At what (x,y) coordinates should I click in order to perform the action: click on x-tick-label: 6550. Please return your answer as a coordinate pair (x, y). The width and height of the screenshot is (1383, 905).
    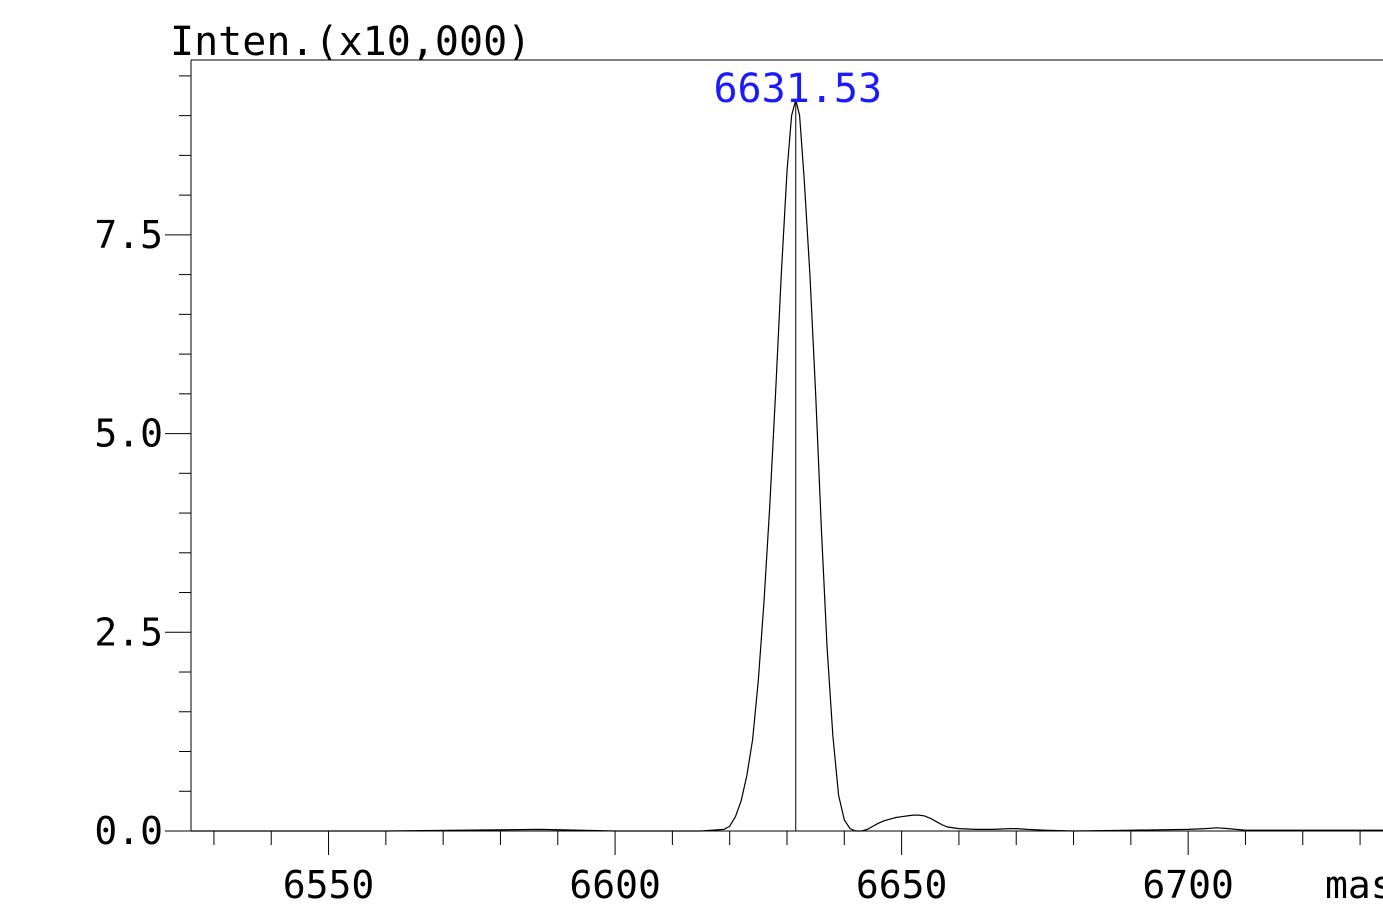
    Looking at the image, I should click on (329, 884).